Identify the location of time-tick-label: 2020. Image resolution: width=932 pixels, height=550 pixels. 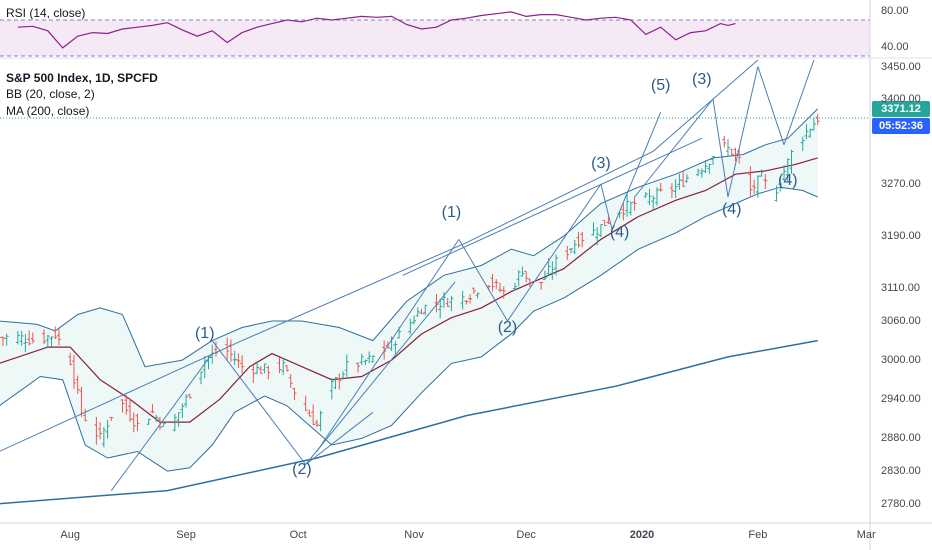
(642, 535).